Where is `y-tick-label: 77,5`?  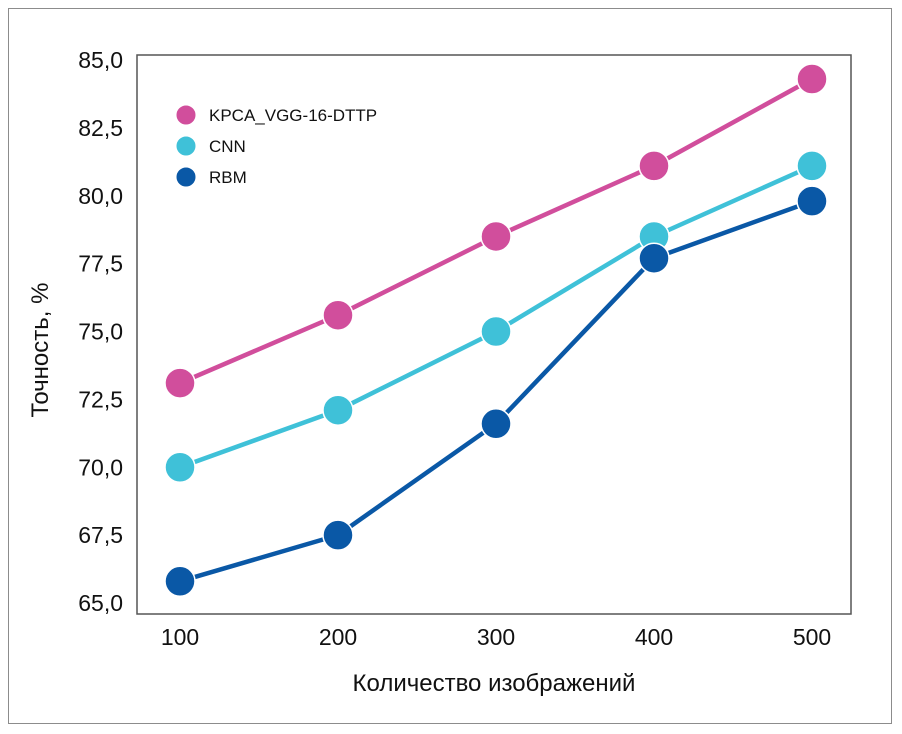 y-tick-label: 77,5 is located at coordinates (100, 264).